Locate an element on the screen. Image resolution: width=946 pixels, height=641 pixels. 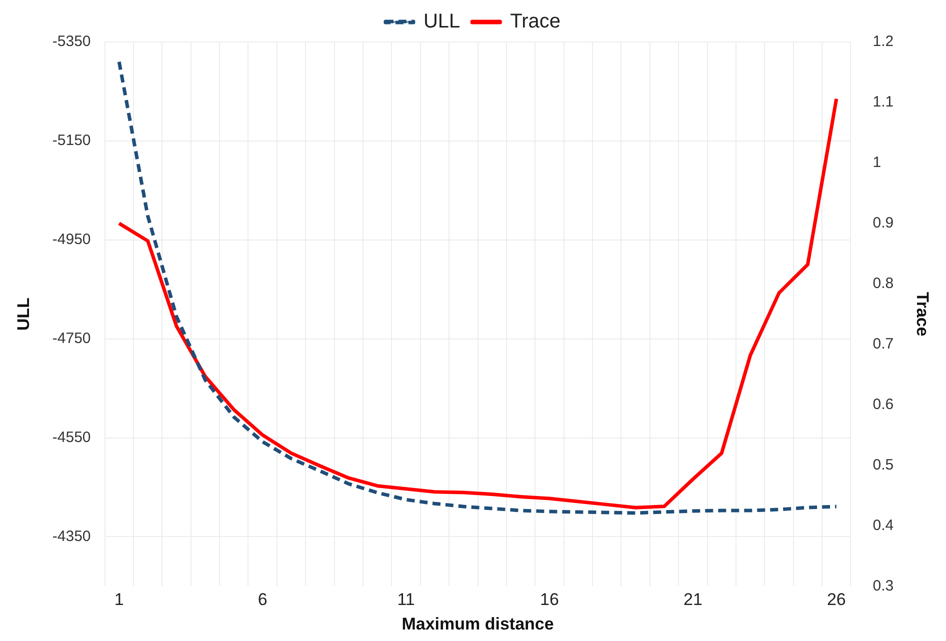
y-tick-label: -4950 is located at coordinates (71, 239).